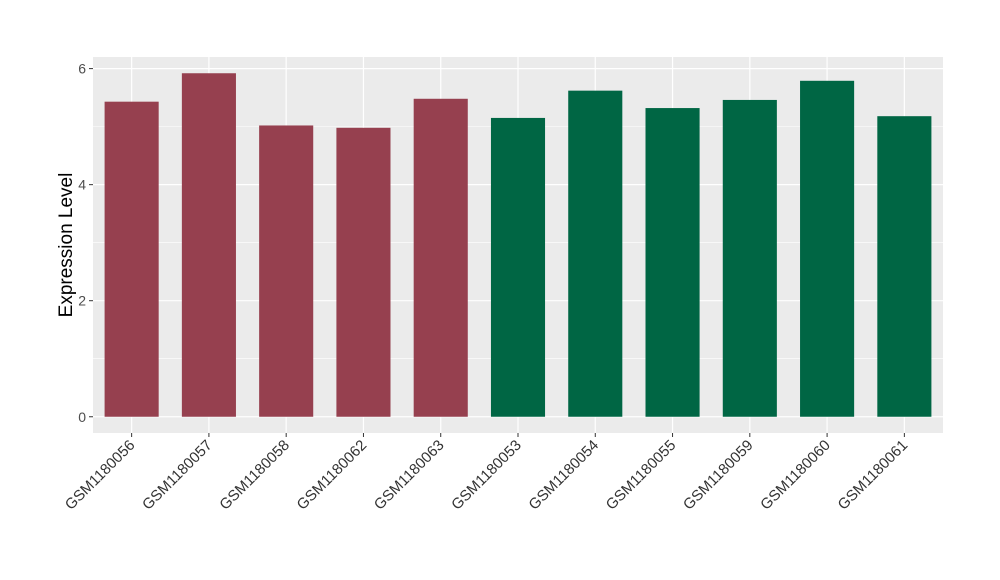 The image size is (1000, 580). Describe the element at coordinates (672, 262) in the screenshot. I see `bar-GSM1180055` at that location.